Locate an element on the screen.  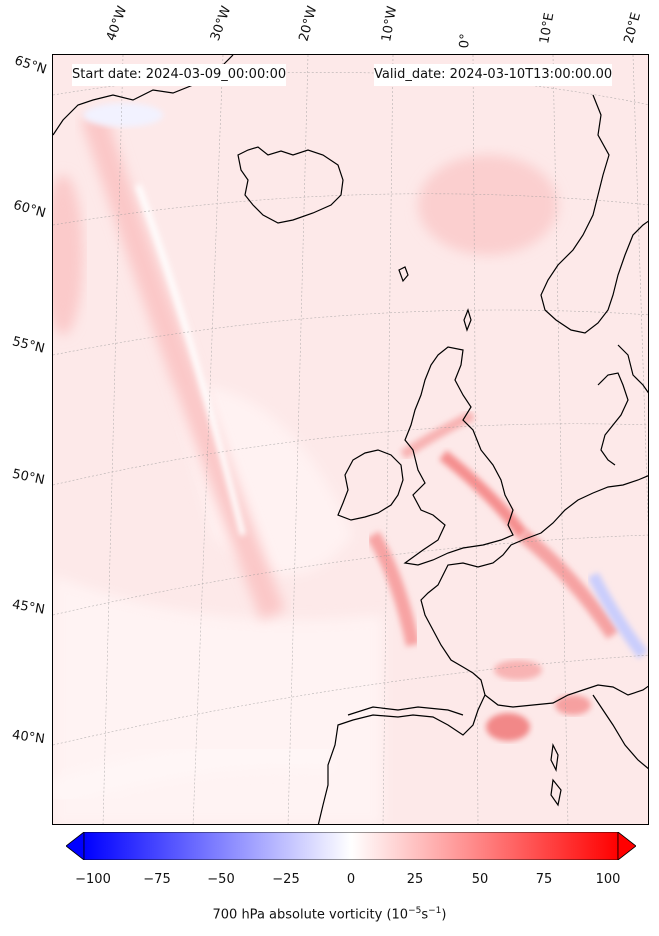
corsica-coast is located at coordinates (554, 757).